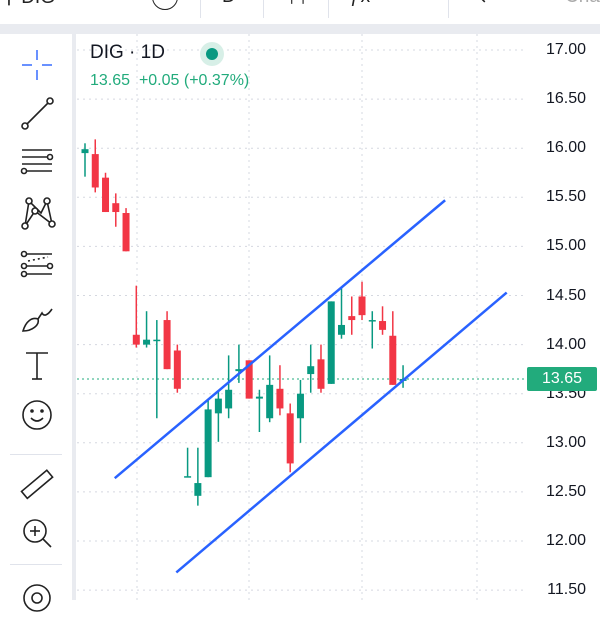  Describe the element at coordinates (582, 4) in the screenshot. I see `chart-menu-button: Cha` at that location.